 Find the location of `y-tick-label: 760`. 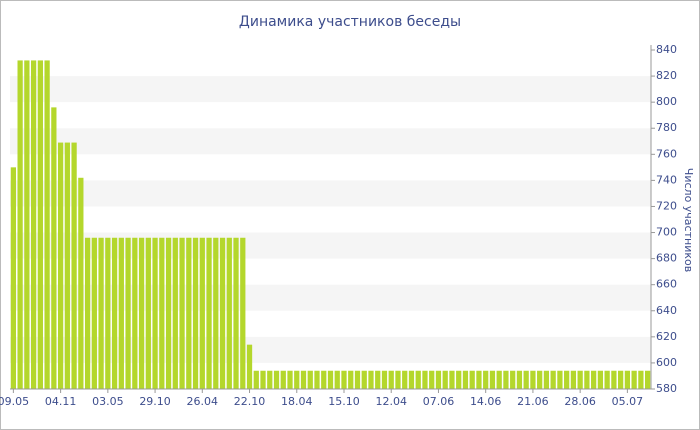

y-tick-label: 760 is located at coordinates (666, 153).